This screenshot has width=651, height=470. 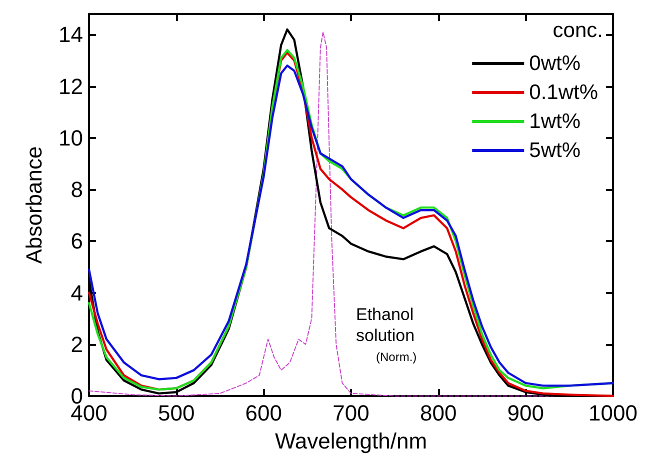 I want to click on x-axis-title: Wavelength/nm, so click(x=351, y=441).